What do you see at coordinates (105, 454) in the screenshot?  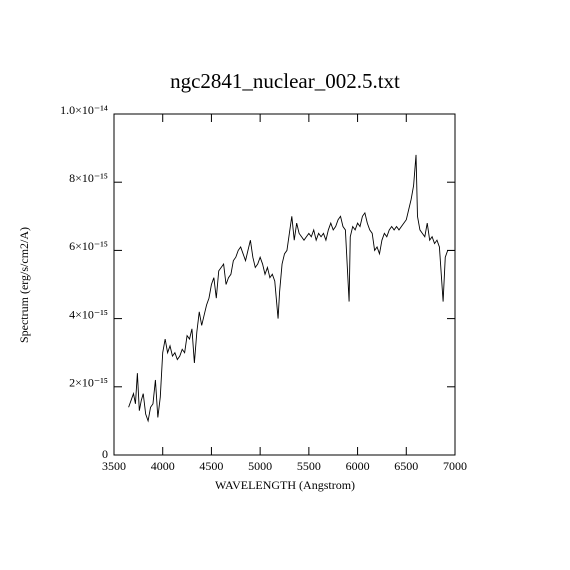 I see `y-tick-label: 0` at bounding box center [105, 454].